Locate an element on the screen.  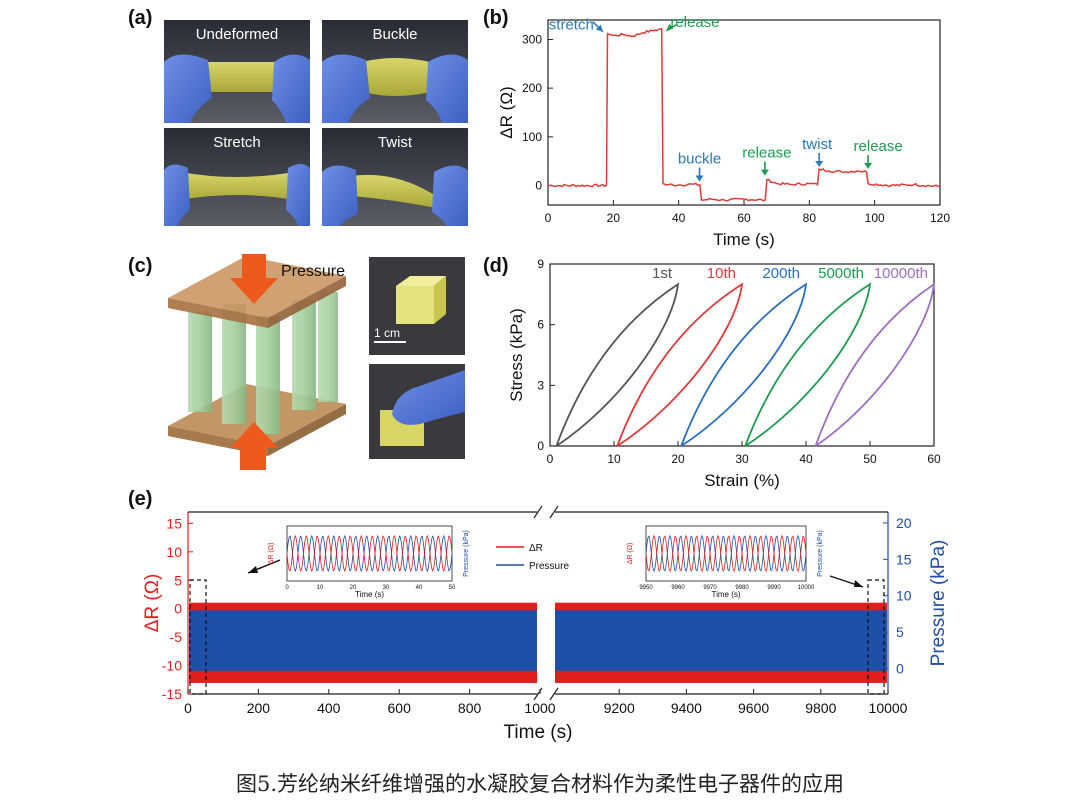
x-tick-label: 1000 is located at coordinates (539, 708).